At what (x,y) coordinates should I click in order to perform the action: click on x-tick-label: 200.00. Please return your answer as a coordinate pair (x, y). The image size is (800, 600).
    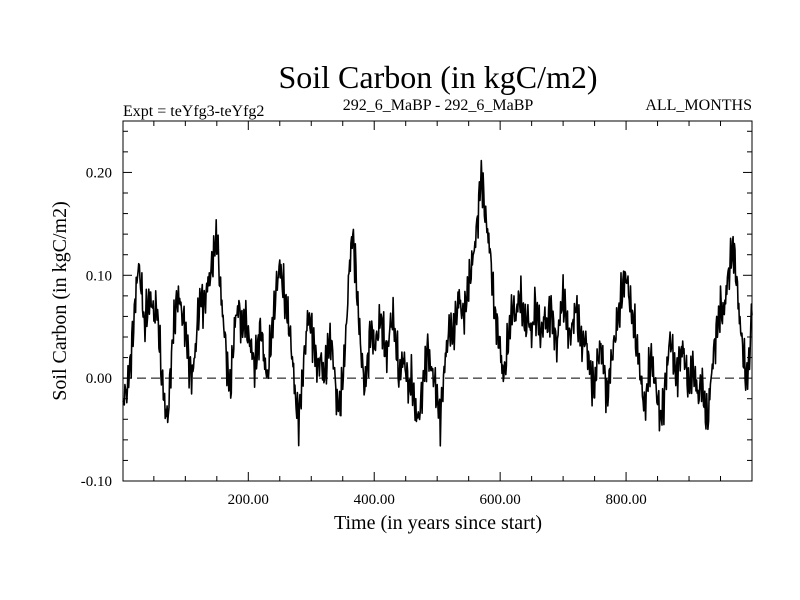
    Looking at the image, I should click on (248, 500).